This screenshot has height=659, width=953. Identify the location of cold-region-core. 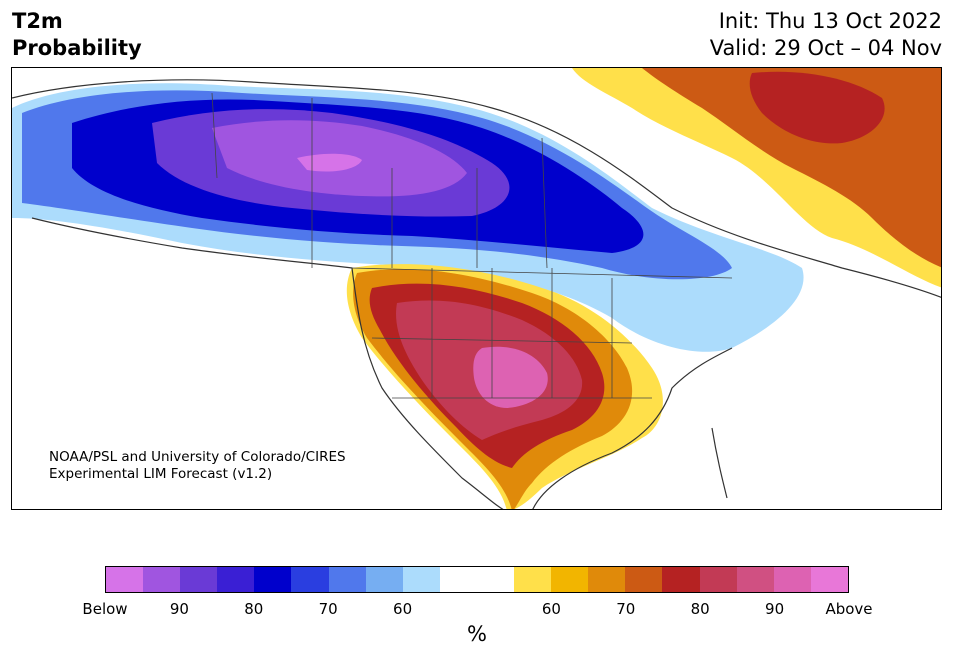
(329, 162).